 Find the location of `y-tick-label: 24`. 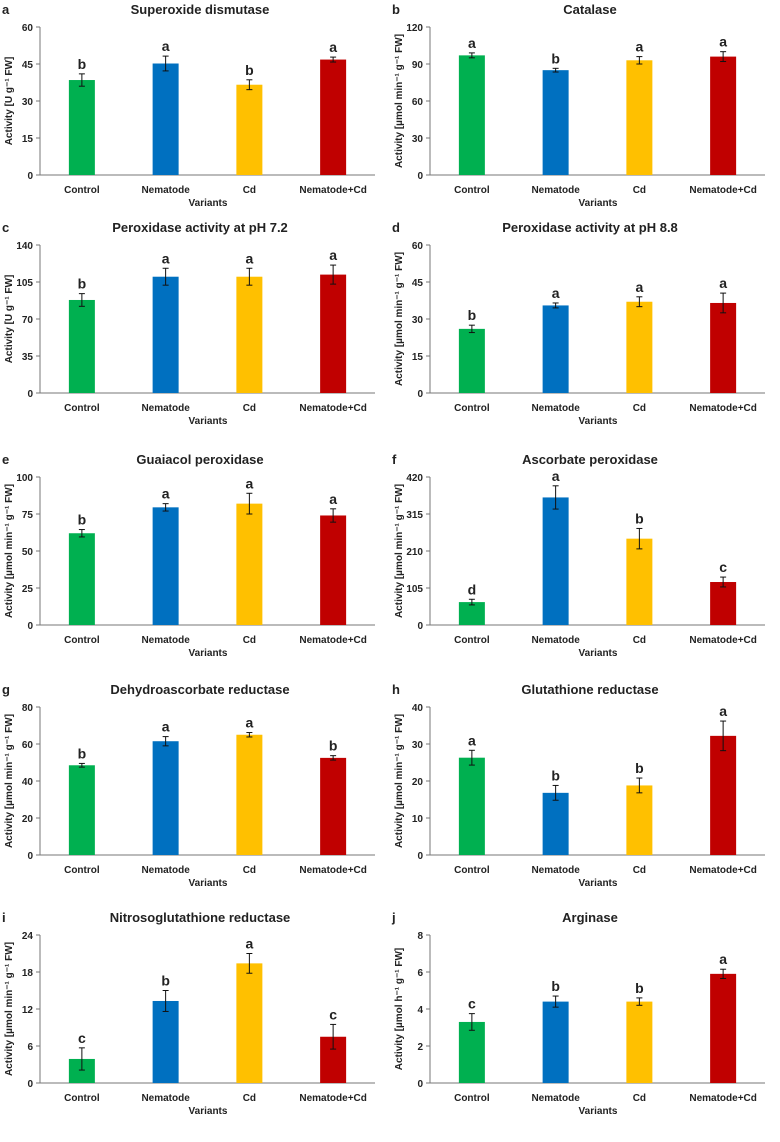

y-tick-label: 24 is located at coordinates (28, 936).